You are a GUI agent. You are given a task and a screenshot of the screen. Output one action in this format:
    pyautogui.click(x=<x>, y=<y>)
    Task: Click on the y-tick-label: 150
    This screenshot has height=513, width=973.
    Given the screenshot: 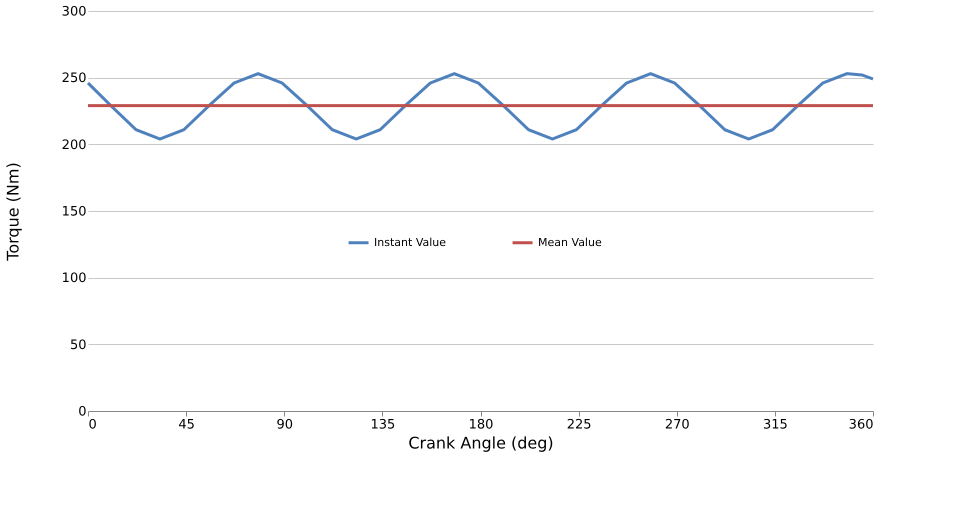 What is the action you would take?
    pyautogui.click(x=74, y=212)
    